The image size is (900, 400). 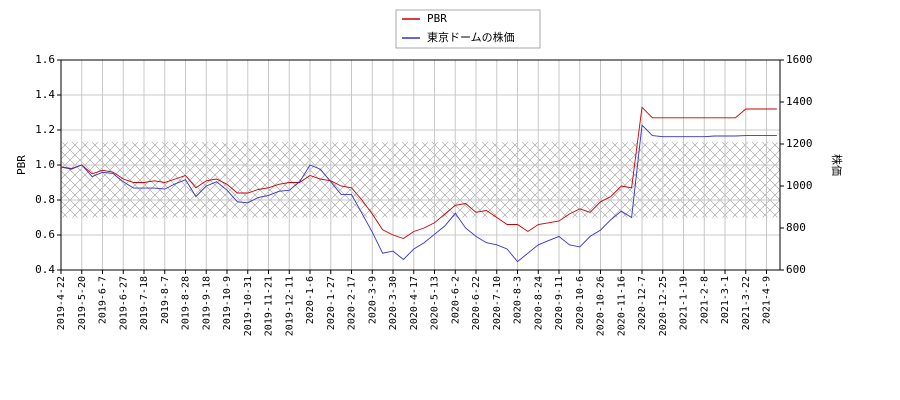 I want to click on x-tick-label: 2019-5-20, so click(x=82, y=303).